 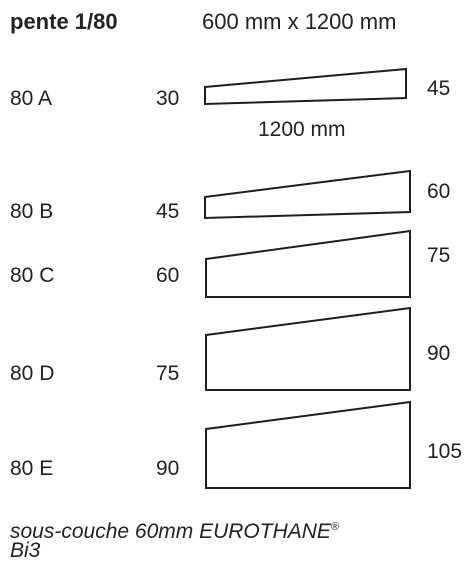 What do you see at coordinates (168, 373) in the screenshot?
I see `thin-end-80d: 75` at bounding box center [168, 373].